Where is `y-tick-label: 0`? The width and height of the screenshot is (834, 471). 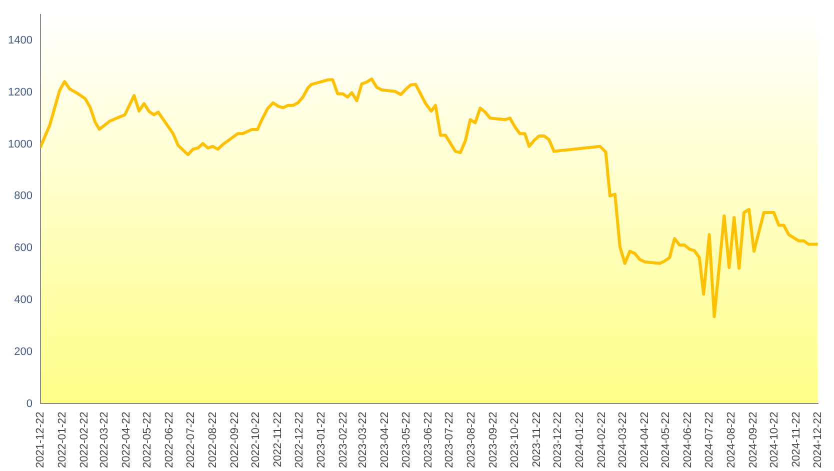
y-tick-label: 0 is located at coordinates (29, 404).